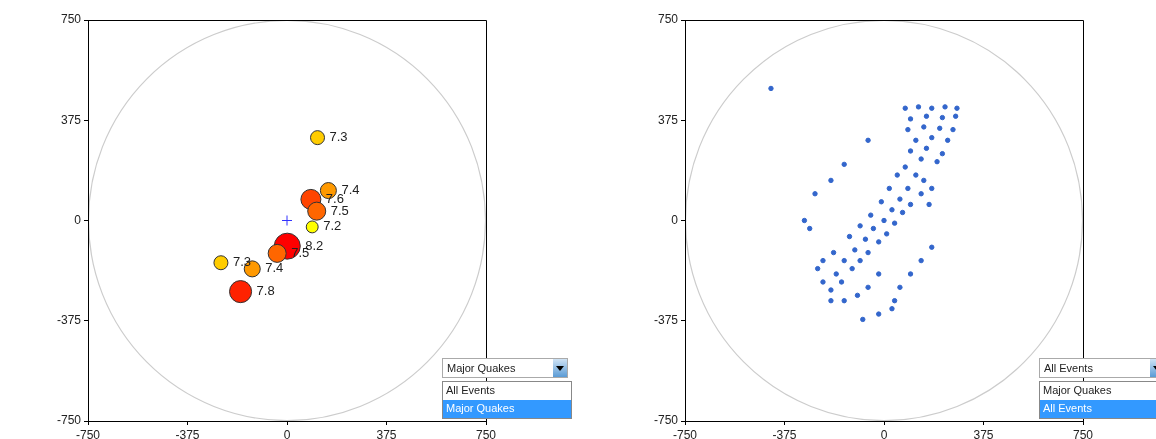 Image resolution: width=1156 pixels, height=439 pixels. Describe the element at coordinates (332, 226) in the screenshot. I see `annotation: 7.2` at that location.